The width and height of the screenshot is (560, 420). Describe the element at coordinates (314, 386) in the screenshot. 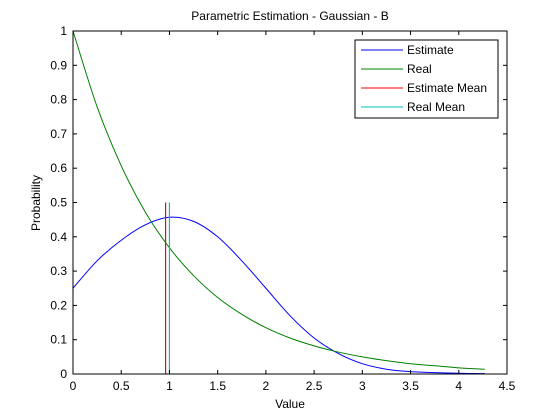

I see `x-tick-label: 2.5` at that location.